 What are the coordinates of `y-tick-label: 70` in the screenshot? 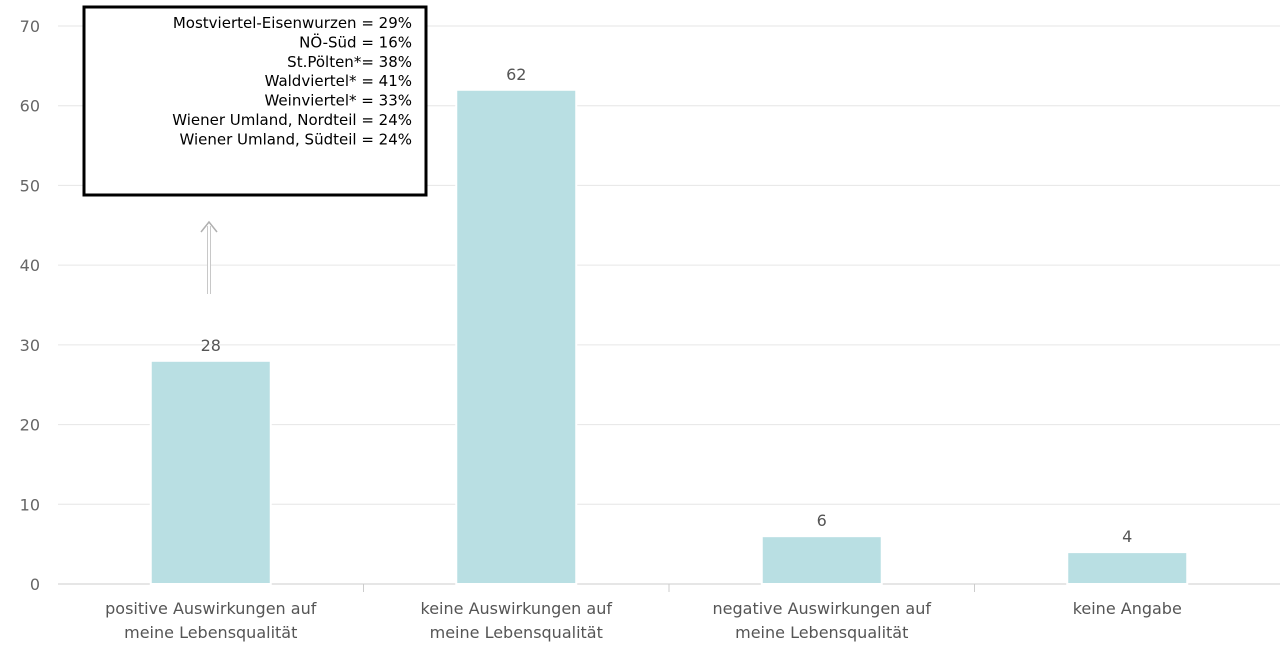 It's located at (30, 26).